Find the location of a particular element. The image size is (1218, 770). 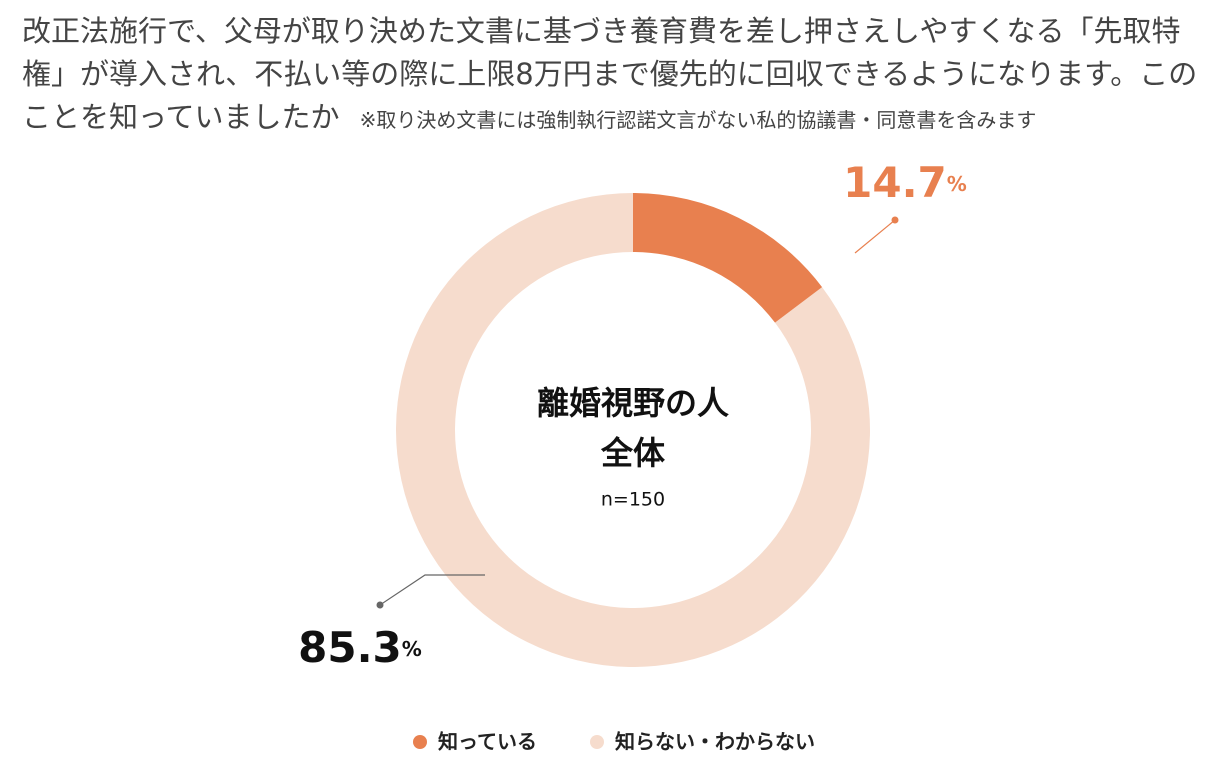

value-label: 85.3% is located at coordinates (360, 647).